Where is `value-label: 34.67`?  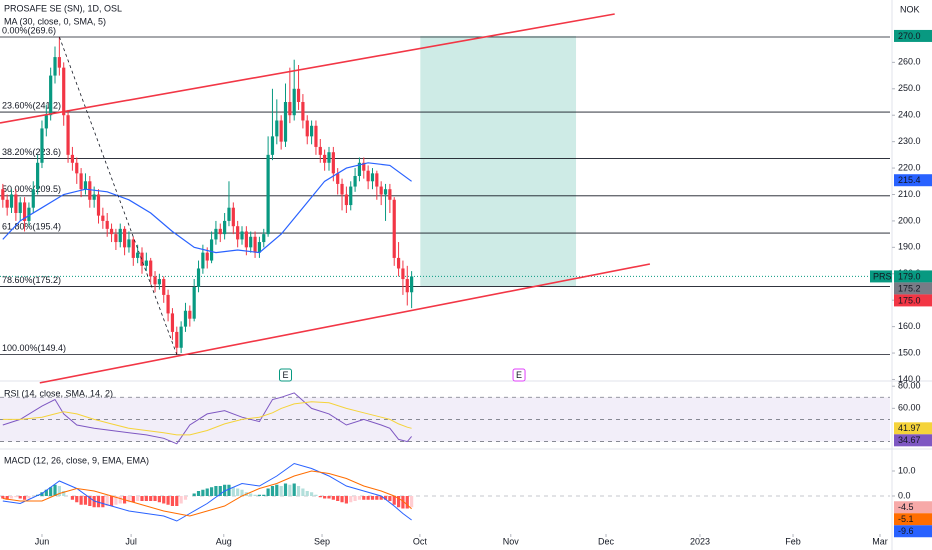 value-label: 34.67 is located at coordinates (909, 440).